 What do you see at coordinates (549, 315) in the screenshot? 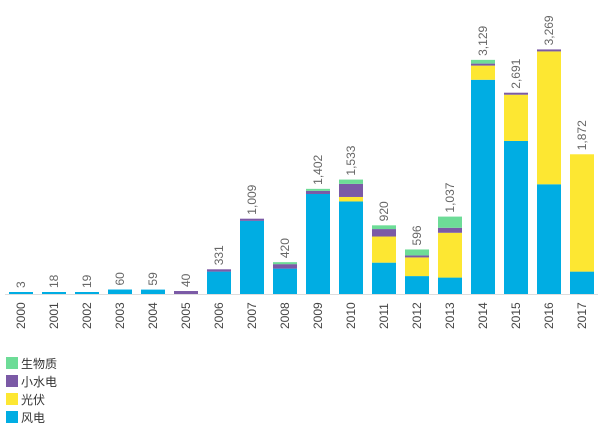
I see `x-tick-label: 2016` at bounding box center [549, 315].